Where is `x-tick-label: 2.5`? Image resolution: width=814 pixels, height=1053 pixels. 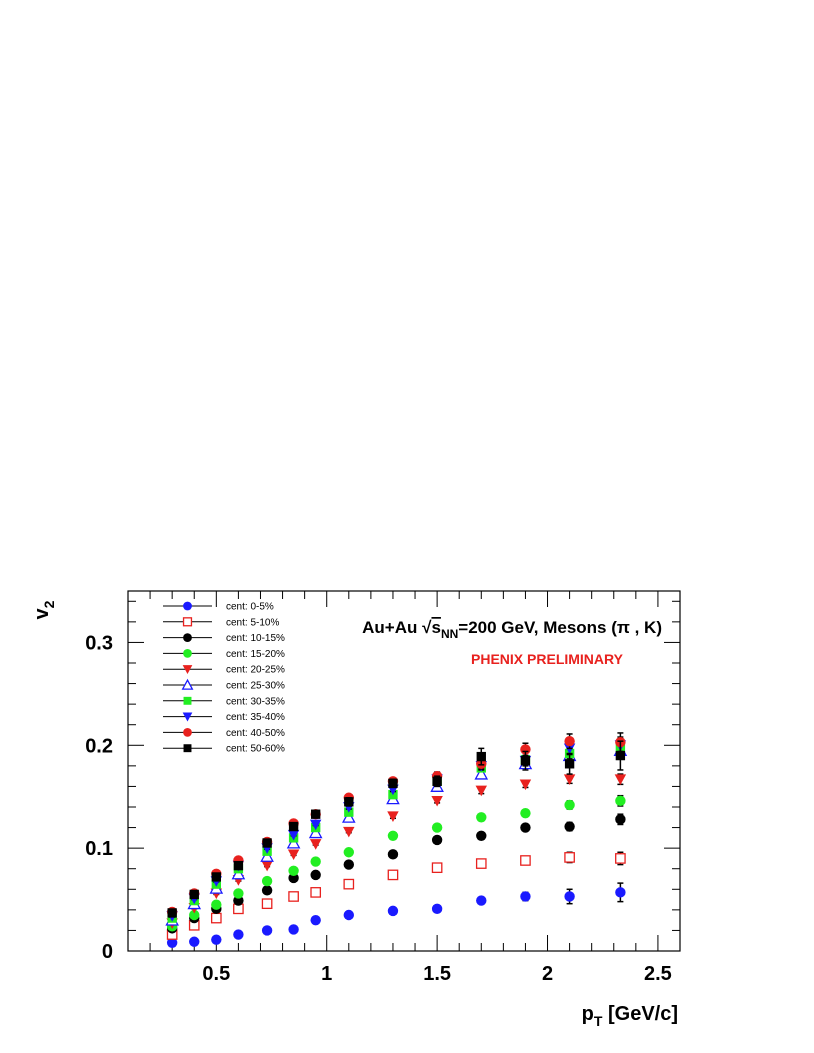 x-tick-label: 2.5 is located at coordinates (658, 974).